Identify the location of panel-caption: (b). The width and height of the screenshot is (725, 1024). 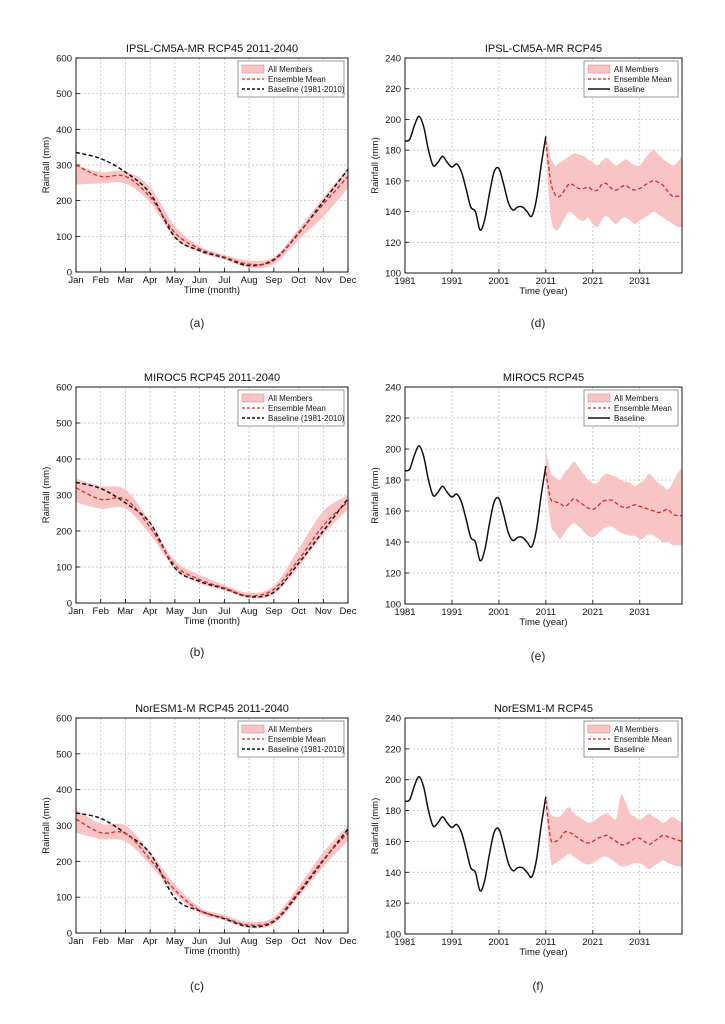
(197, 652).